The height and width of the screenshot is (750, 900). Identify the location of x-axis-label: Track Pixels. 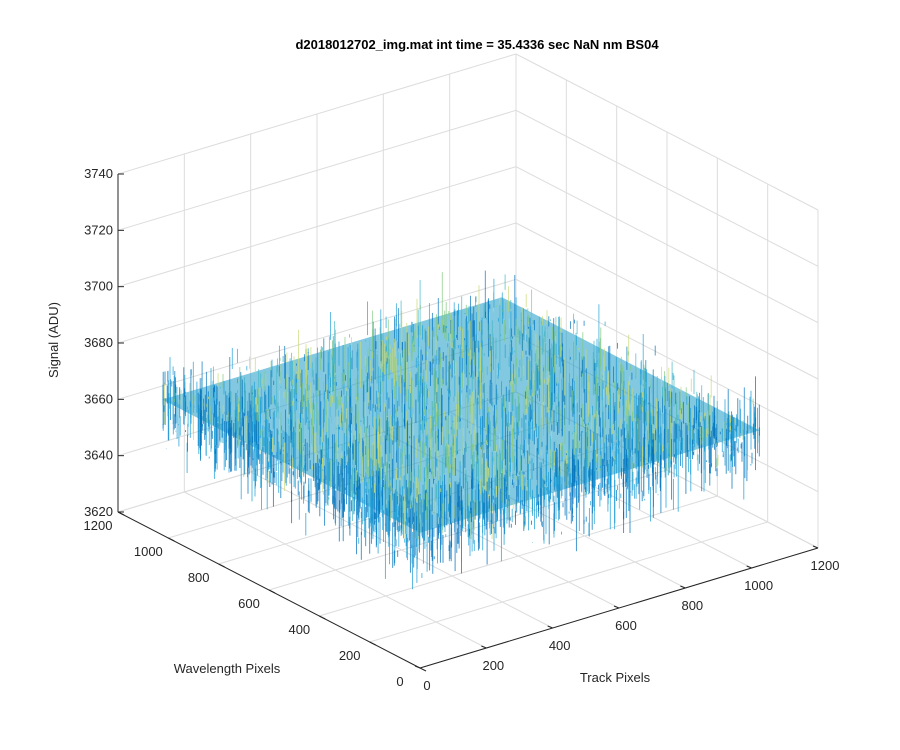
(615, 677).